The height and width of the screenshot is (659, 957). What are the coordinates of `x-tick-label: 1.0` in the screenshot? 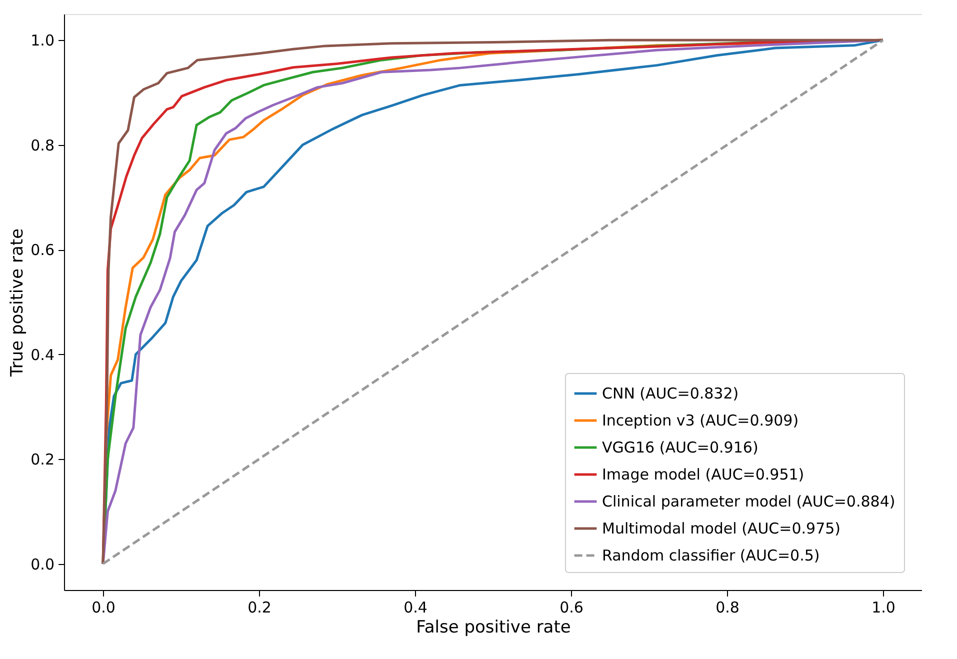 It's located at (884, 607).